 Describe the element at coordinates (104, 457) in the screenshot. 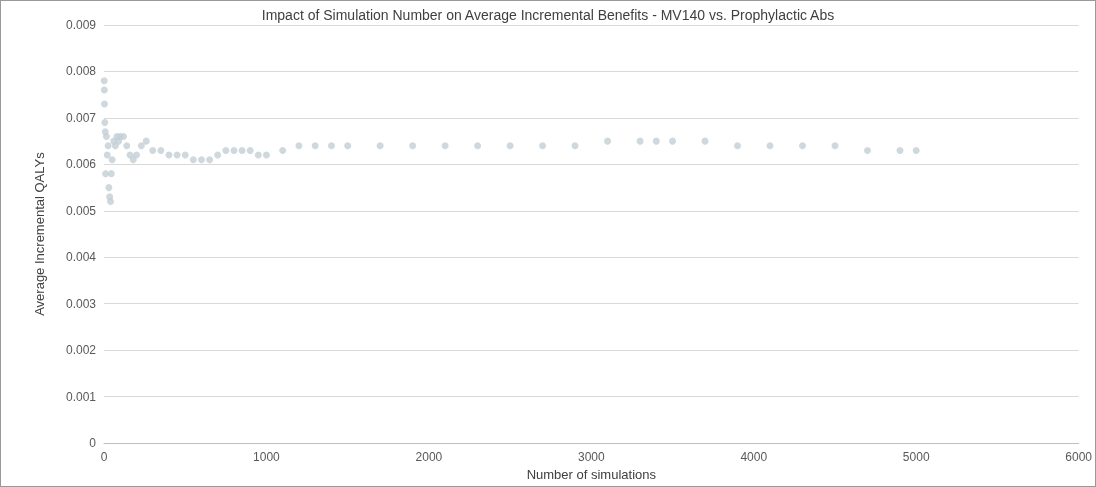

I see `x-tick-label: 0` at that location.